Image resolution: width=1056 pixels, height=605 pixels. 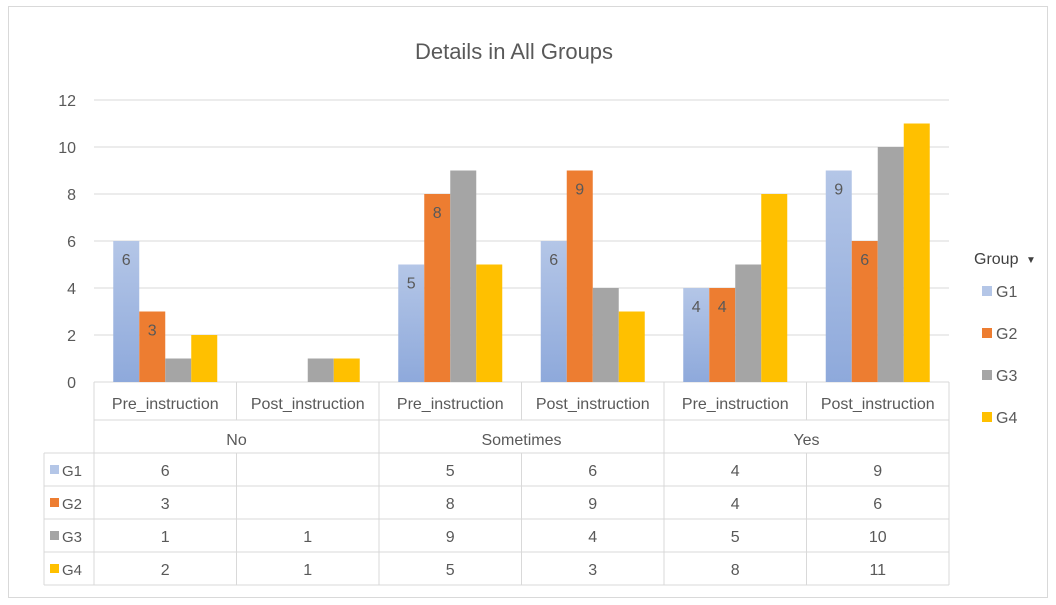 What do you see at coordinates (1006, 376) in the screenshot?
I see `legend-item-g3: G3` at bounding box center [1006, 376].